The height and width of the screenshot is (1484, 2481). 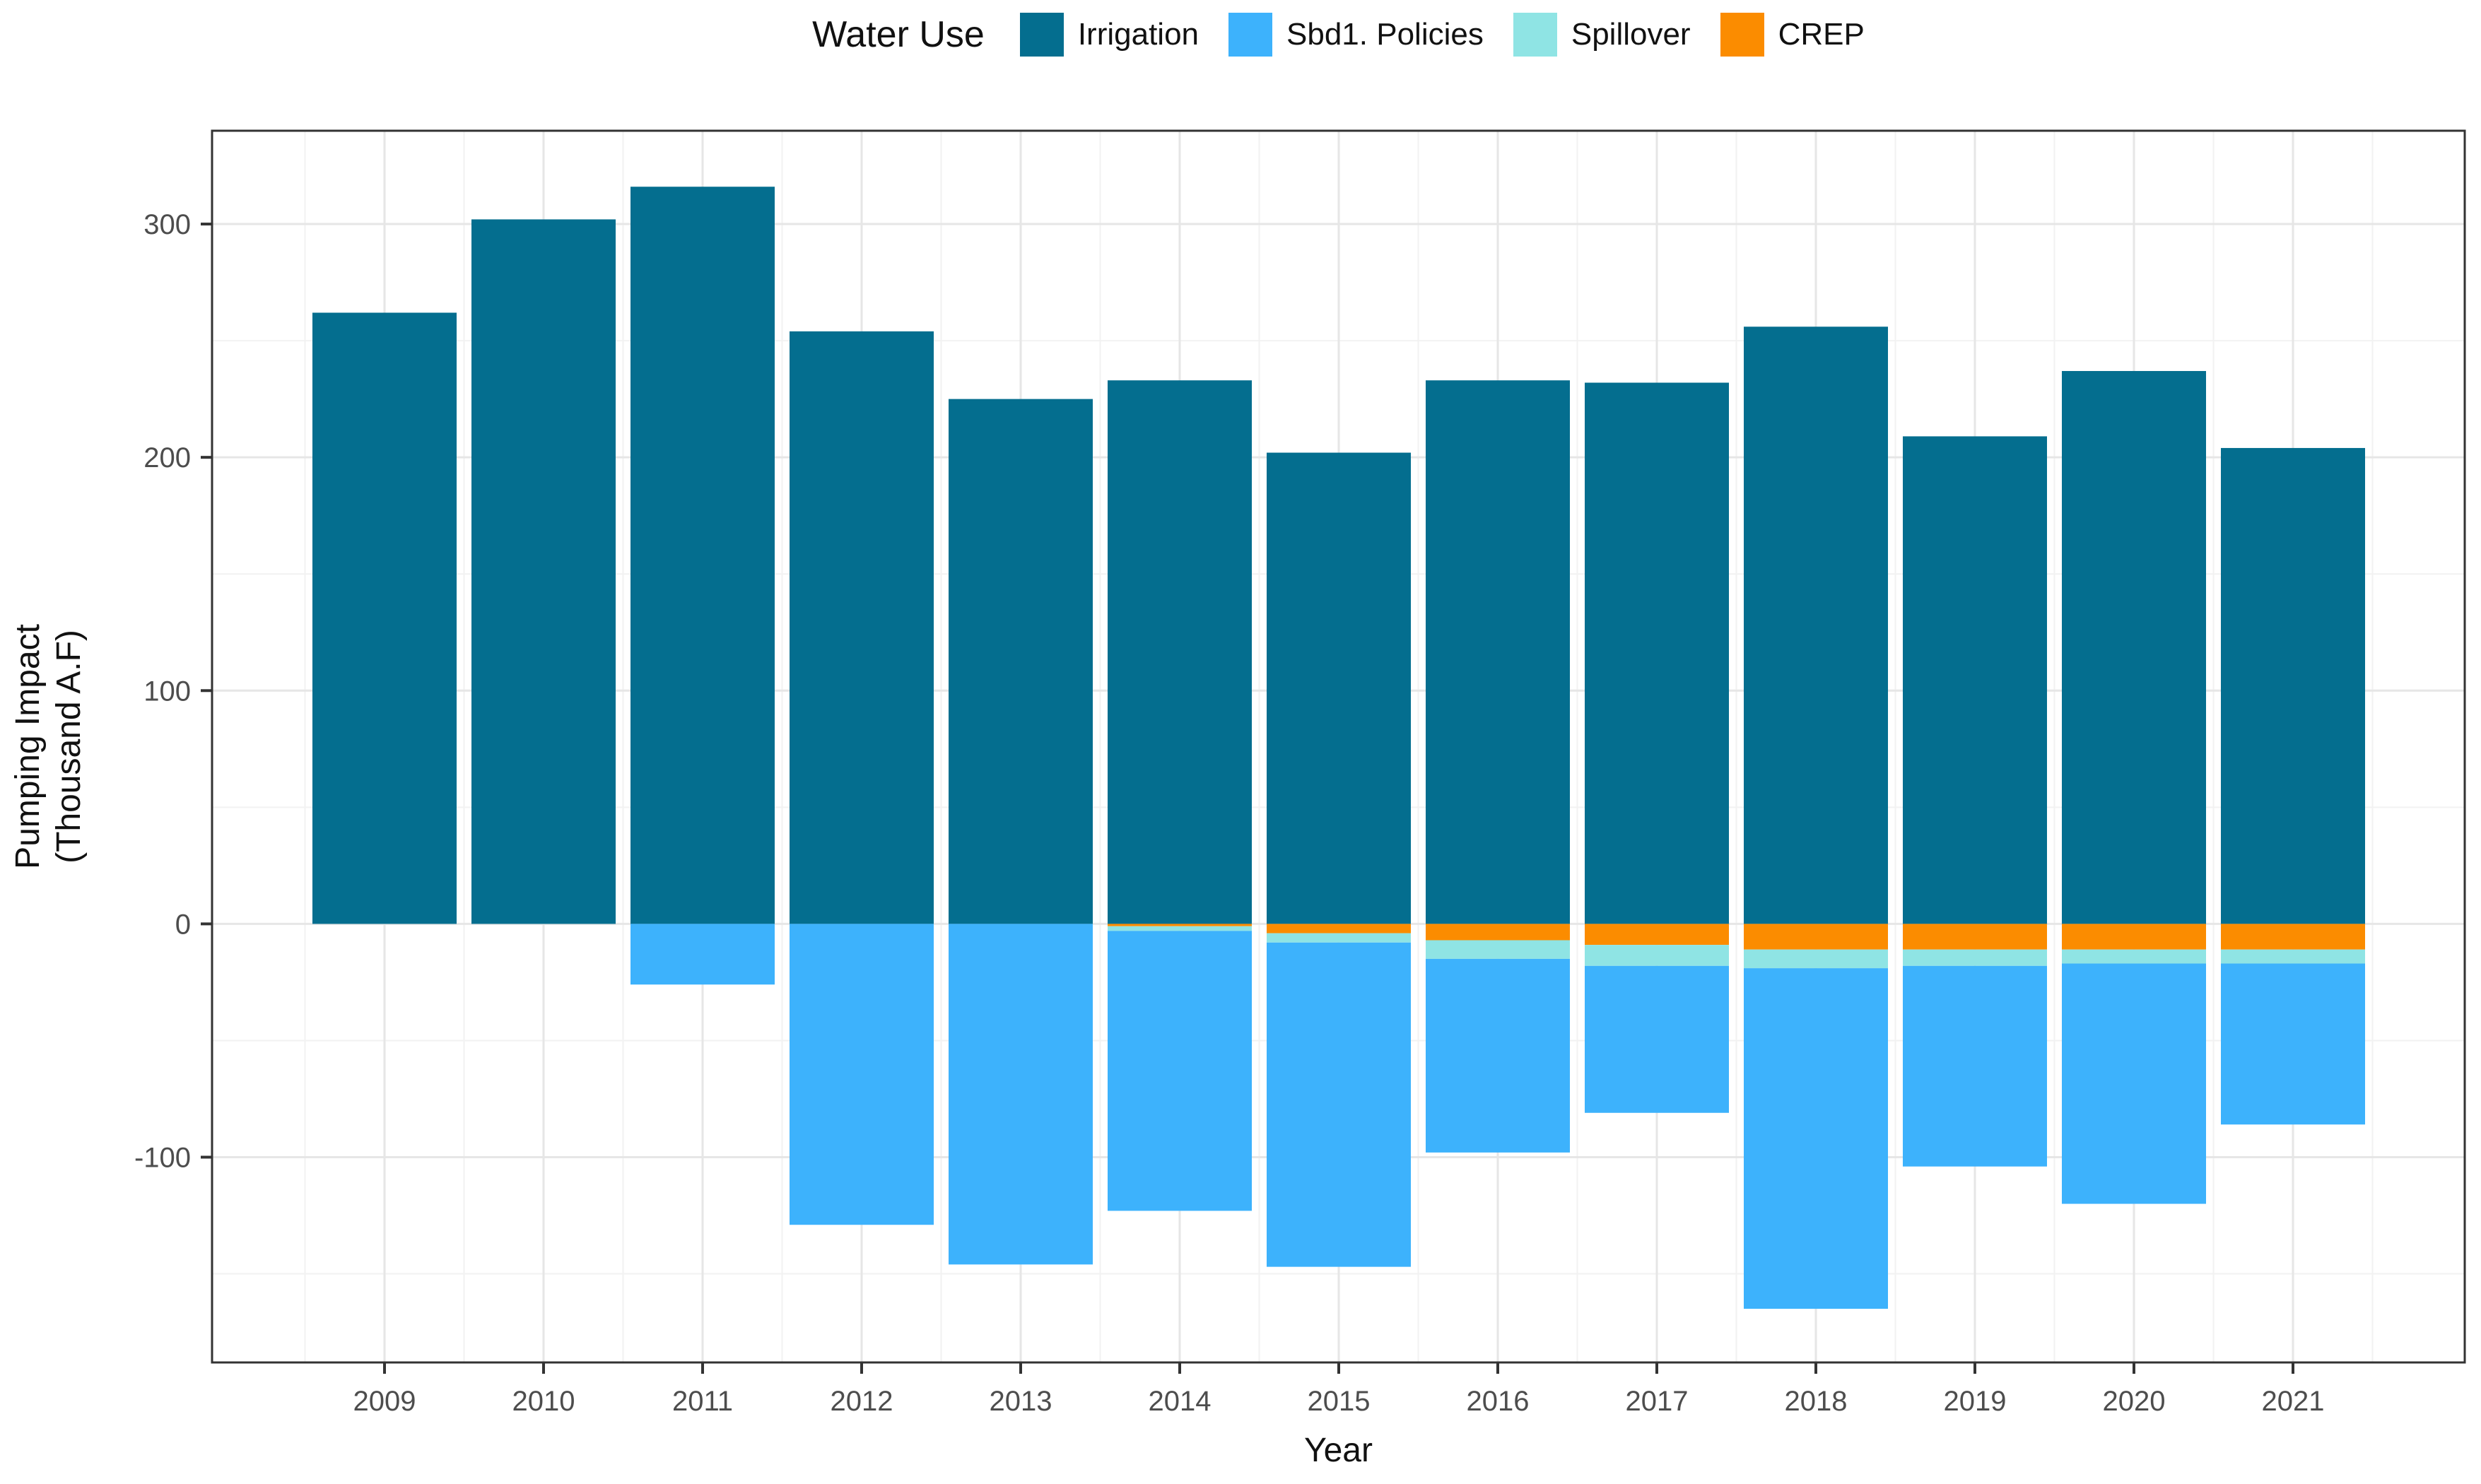 What do you see at coordinates (862, 1401) in the screenshot?
I see `x-tick-label: 2012` at bounding box center [862, 1401].